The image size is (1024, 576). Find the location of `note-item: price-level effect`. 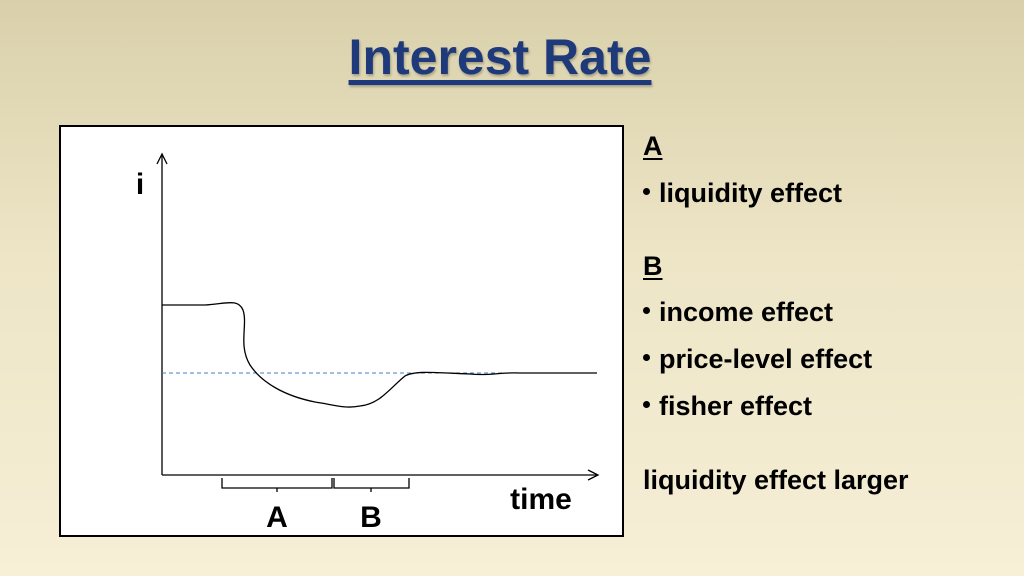

note-item: price-level effect is located at coordinates (757, 359).